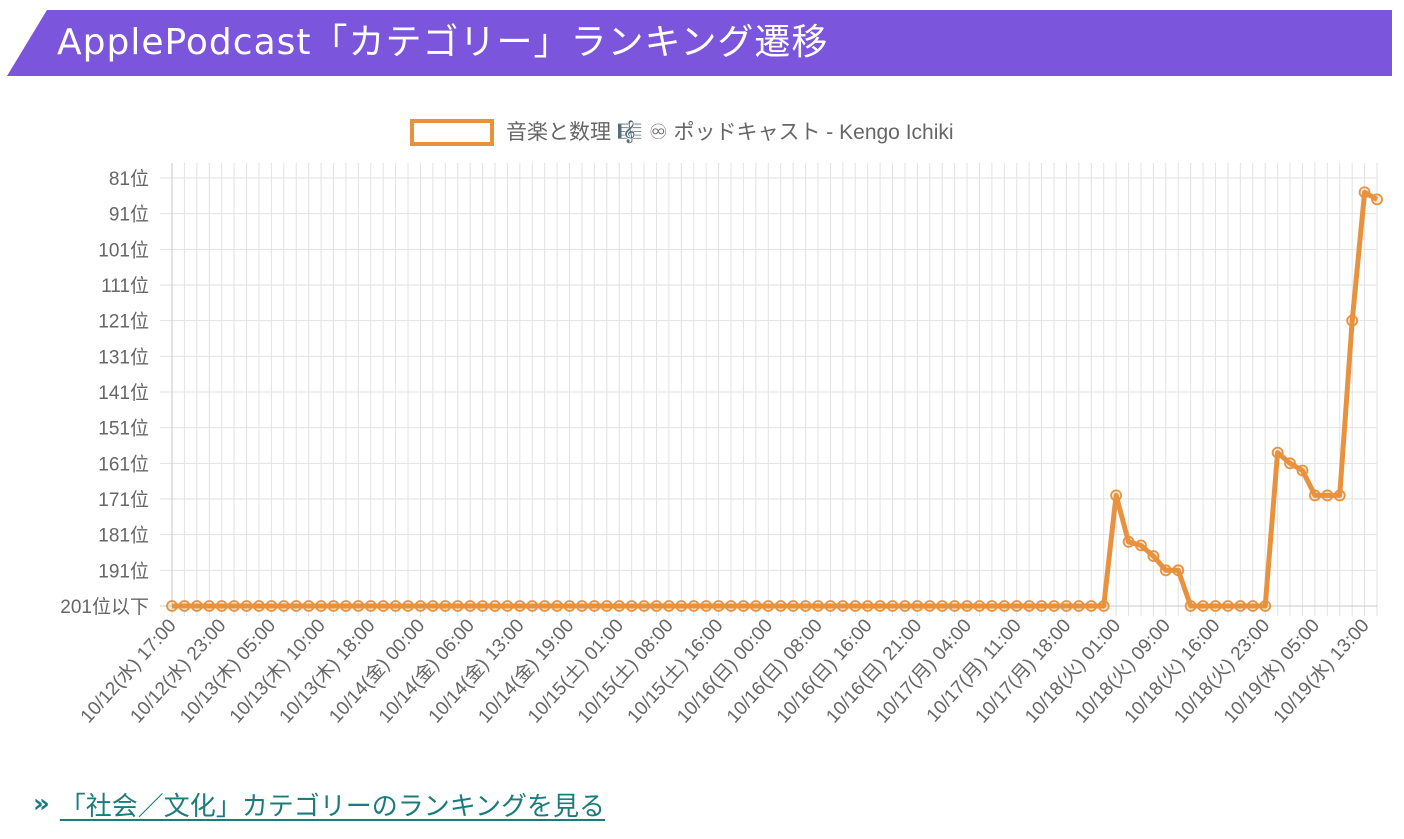 Image resolution: width=1404 pixels, height=839 pixels. I want to click on y-tick-label: 171位, so click(123, 500).